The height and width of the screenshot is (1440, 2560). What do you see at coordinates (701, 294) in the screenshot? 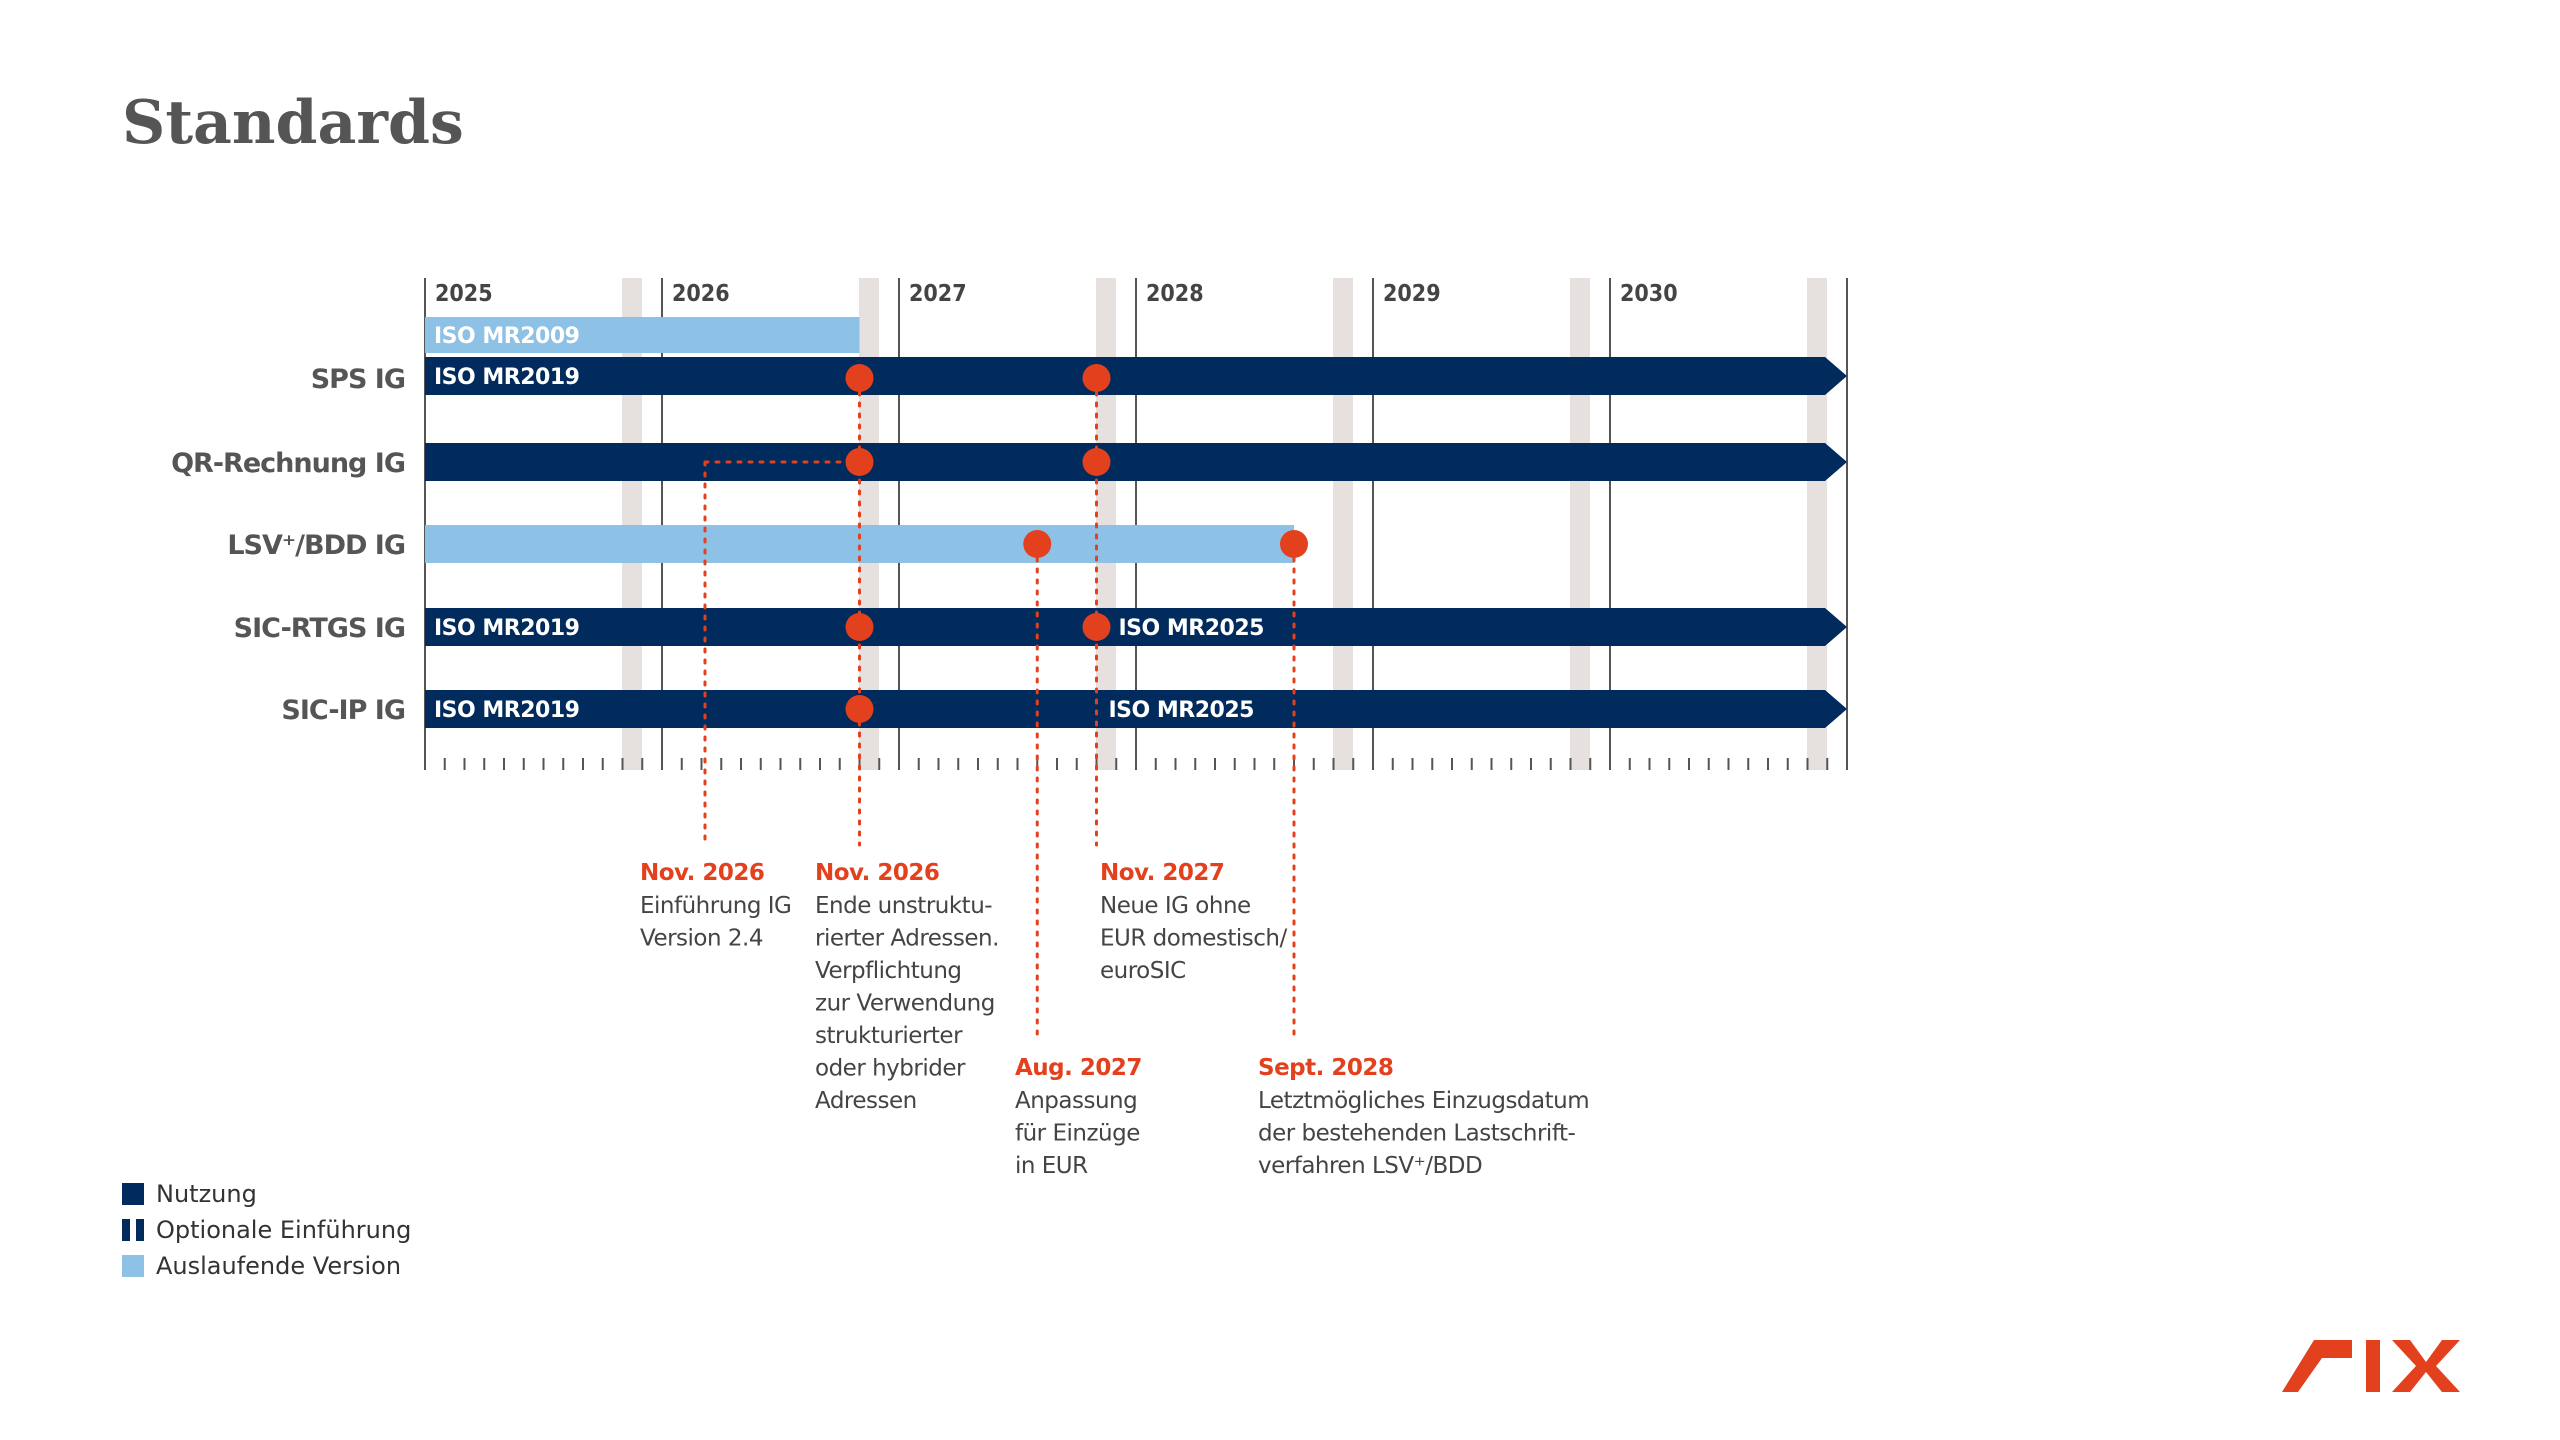
I see `year-label: 2026` at bounding box center [701, 294].